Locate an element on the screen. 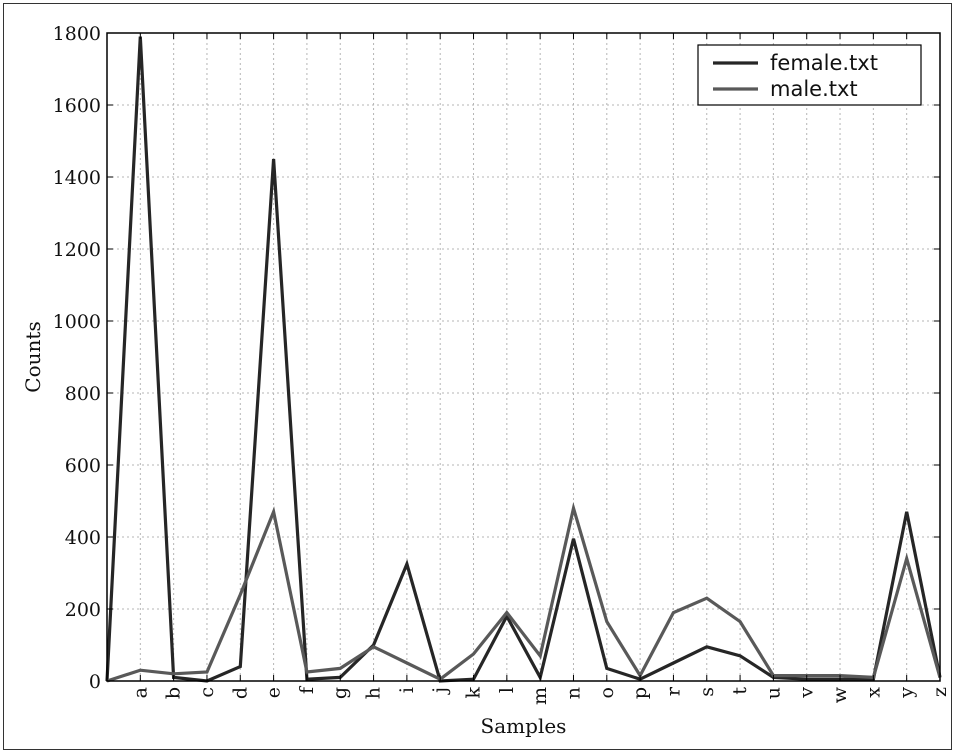 This screenshot has height=756, width=957. x-tick-label: o is located at coordinates (607, 692).